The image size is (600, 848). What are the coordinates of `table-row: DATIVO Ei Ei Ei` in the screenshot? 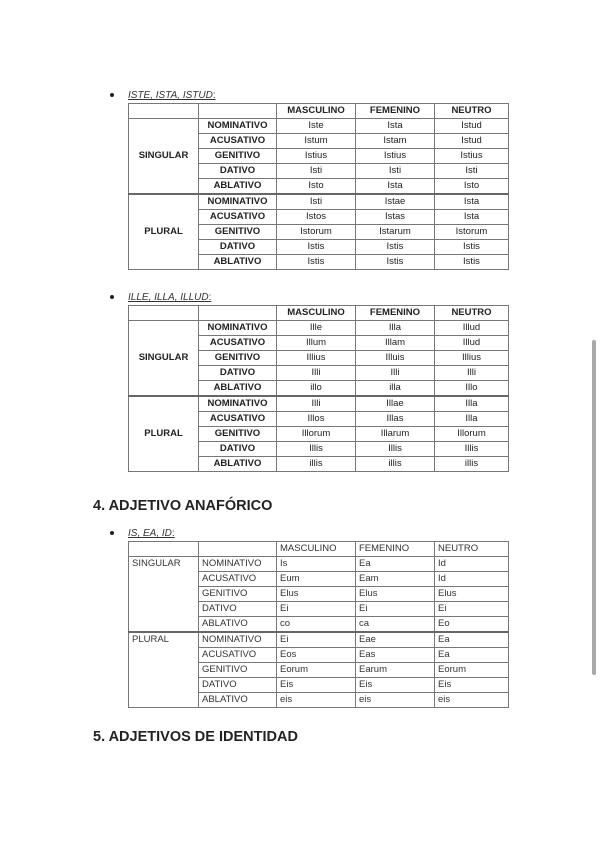 It's located at (319, 609).